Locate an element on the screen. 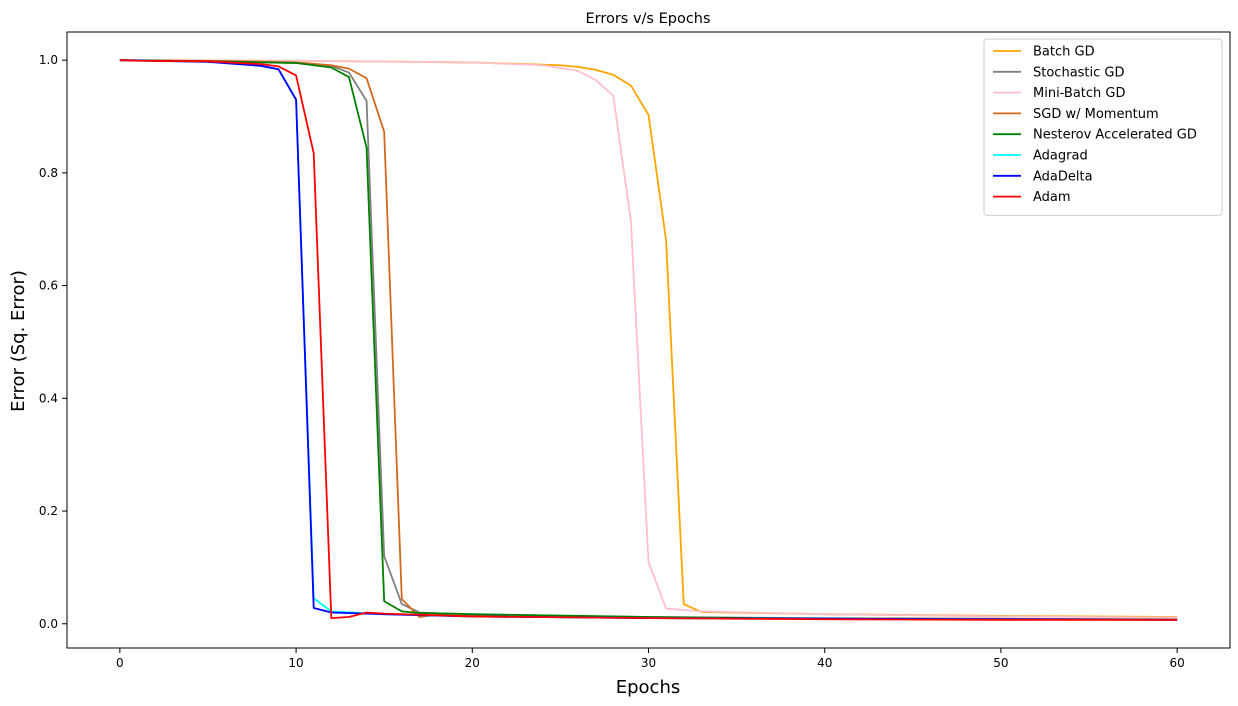 This screenshot has height=706, width=1238. legend-label-5: Adagrad is located at coordinates (1060, 156).